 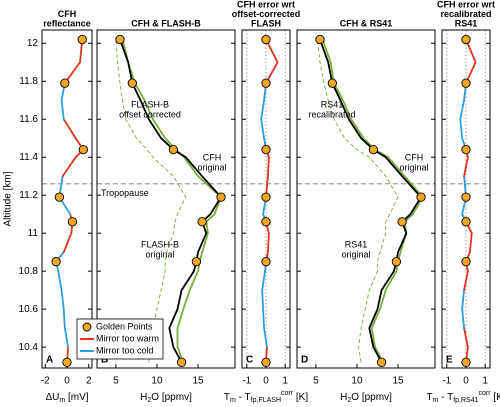 What do you see at coordinates (266, 400) in the screenshot?
I see `x-axis-label-part: fp,FLASH` at bounding box center [266, 400].